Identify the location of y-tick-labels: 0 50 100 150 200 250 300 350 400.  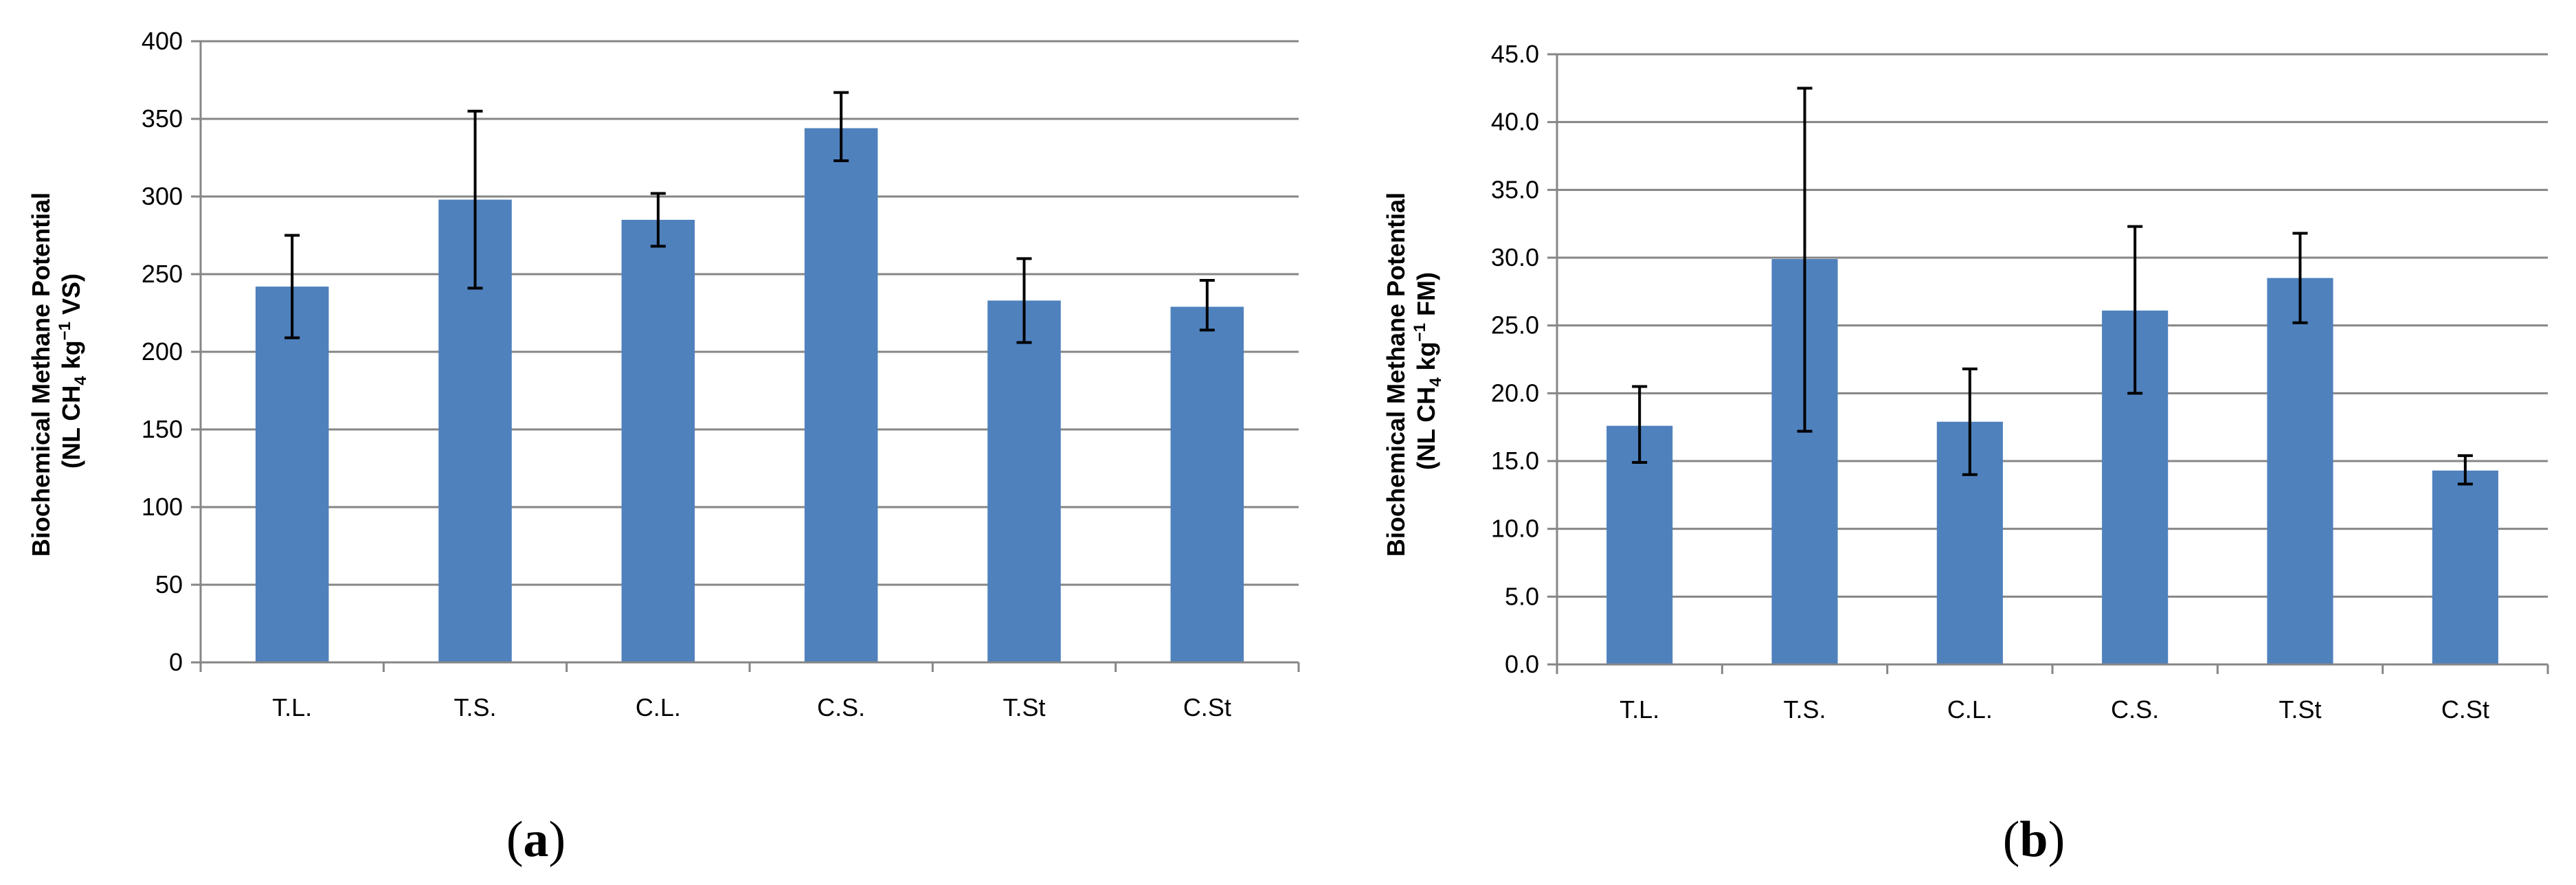
(162, 351).